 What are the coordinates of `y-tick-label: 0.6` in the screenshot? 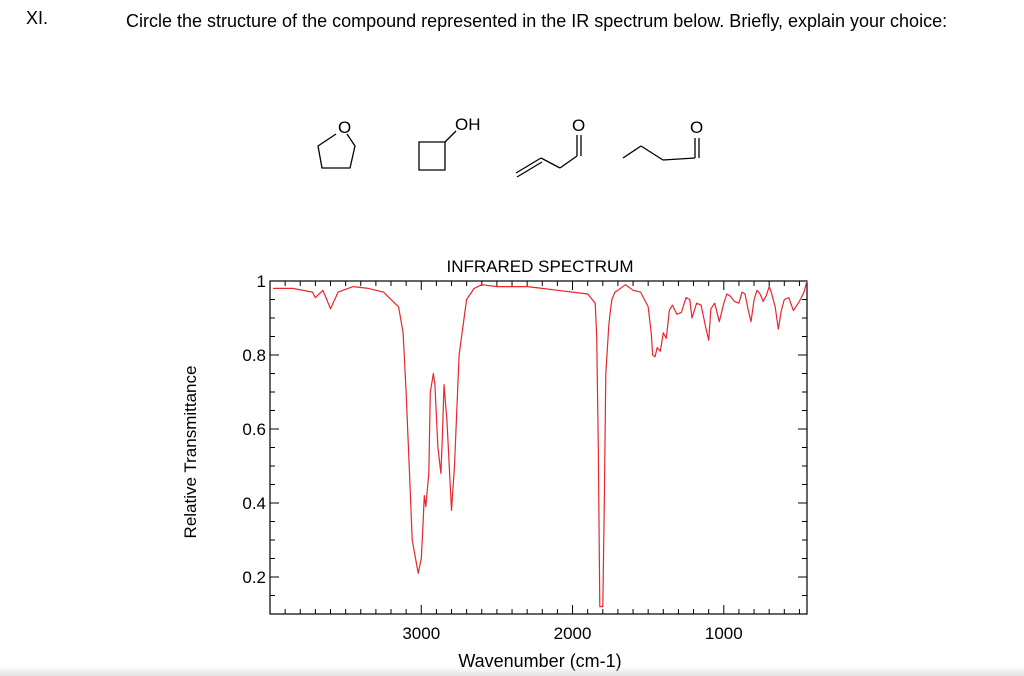 It's located at (254, 429).